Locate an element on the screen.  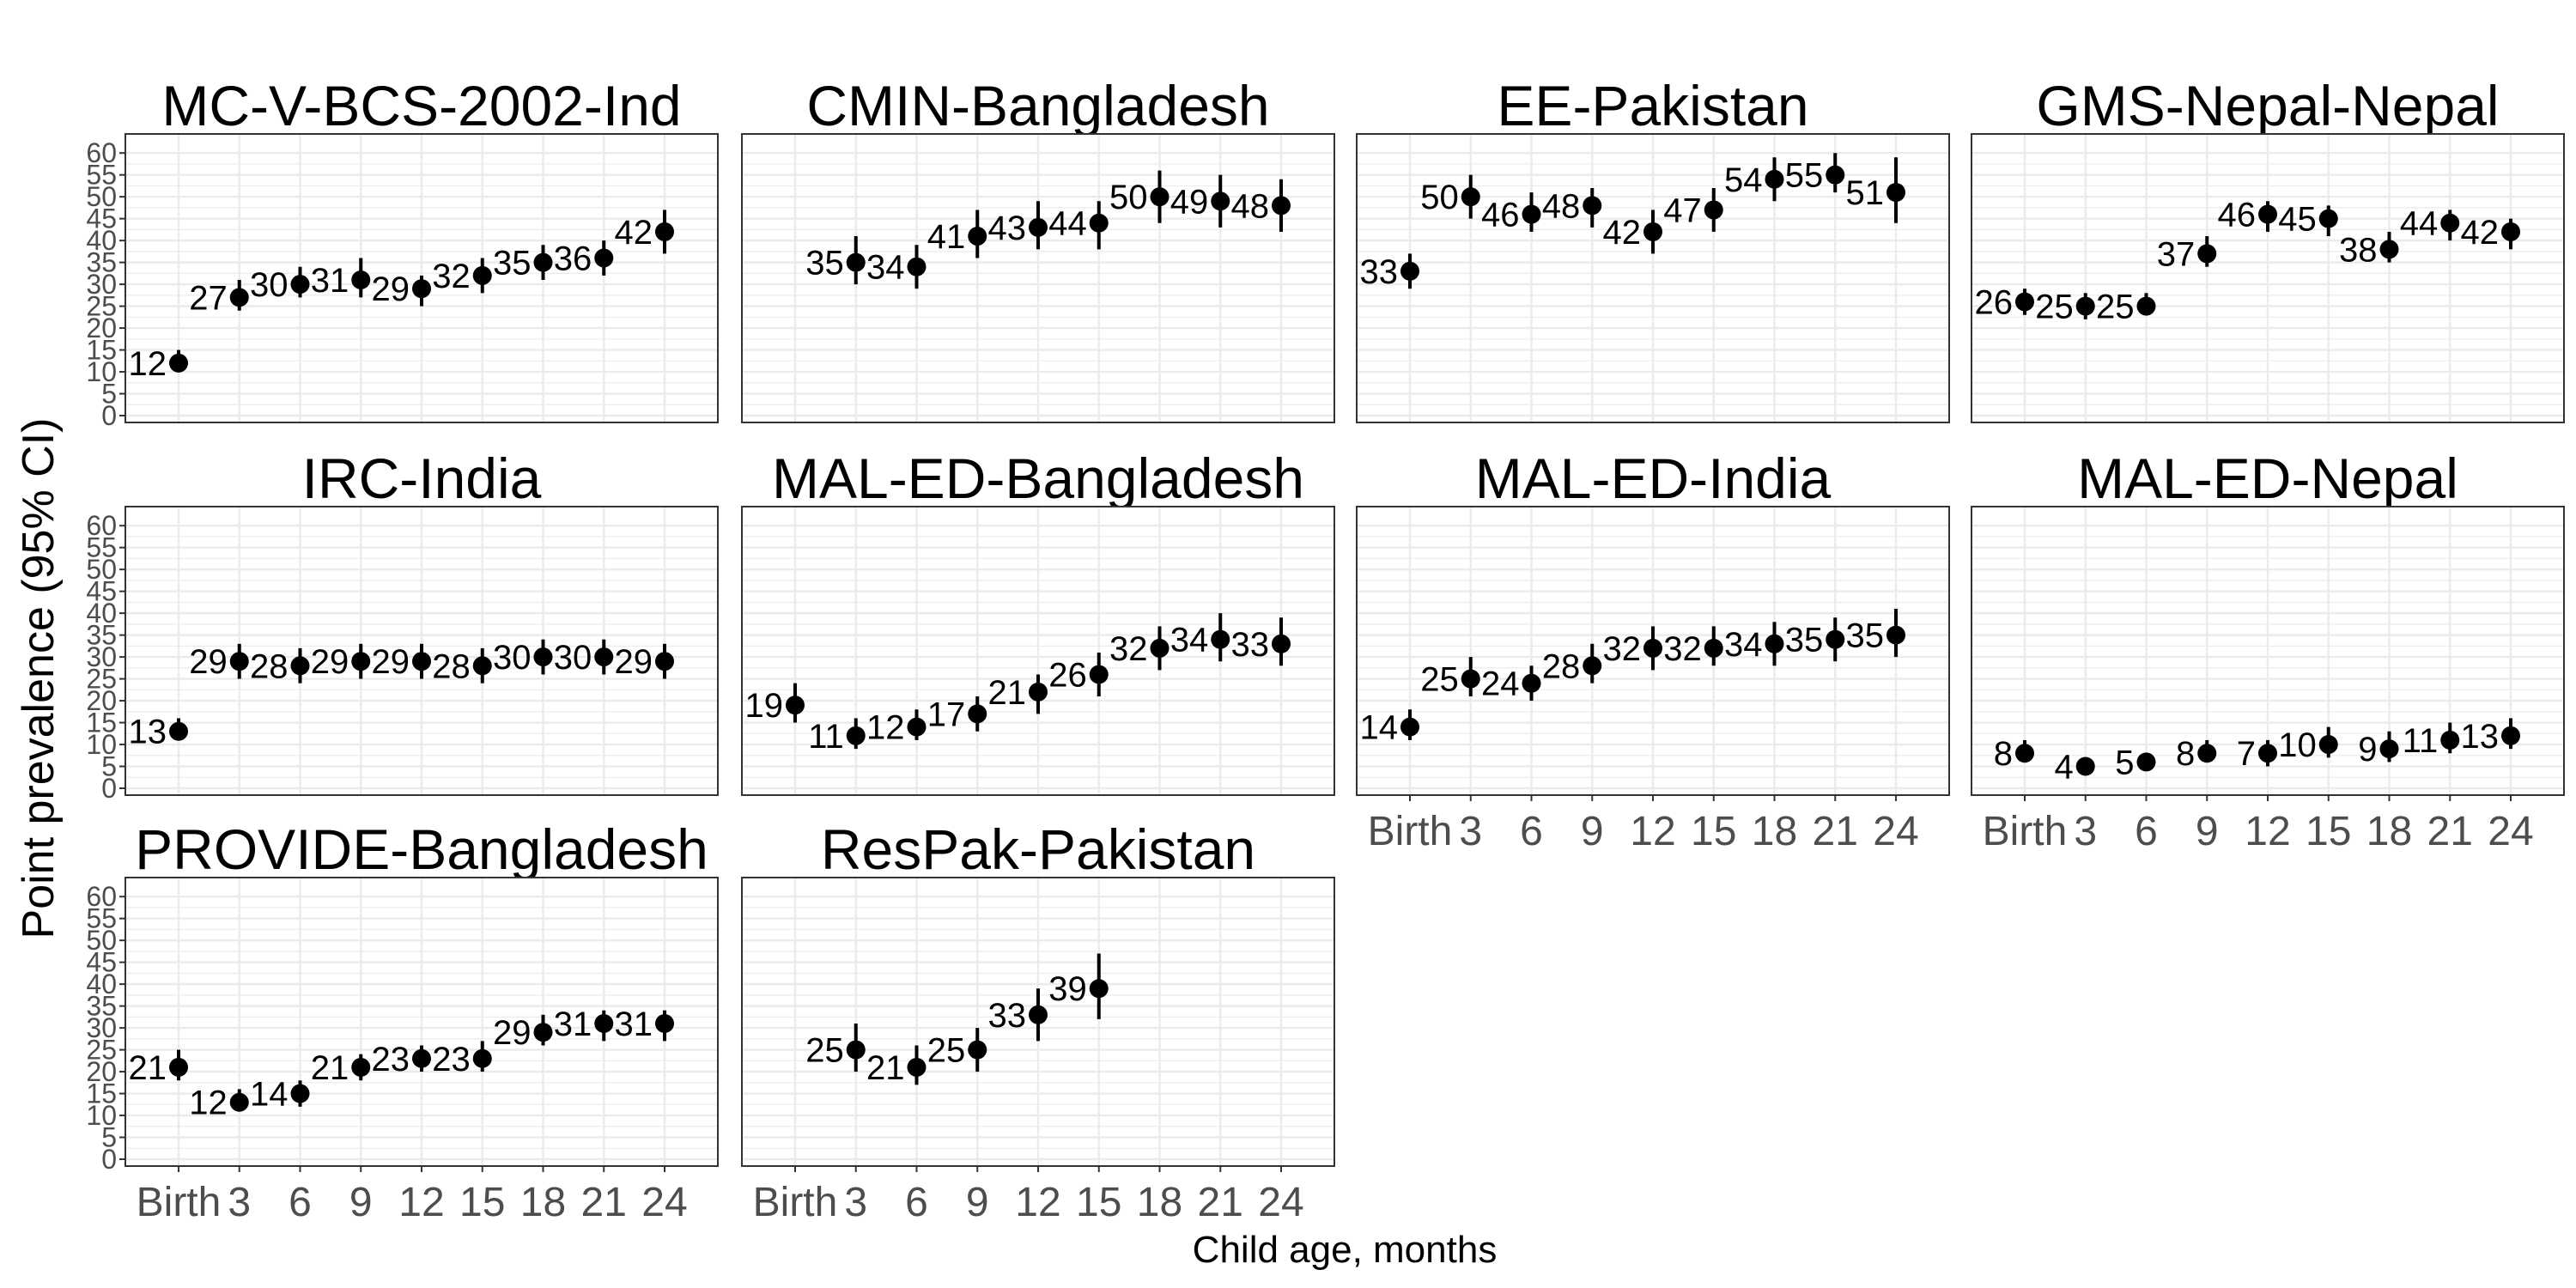
x-tick-label: 3 is located at coordinates (2085, 832).